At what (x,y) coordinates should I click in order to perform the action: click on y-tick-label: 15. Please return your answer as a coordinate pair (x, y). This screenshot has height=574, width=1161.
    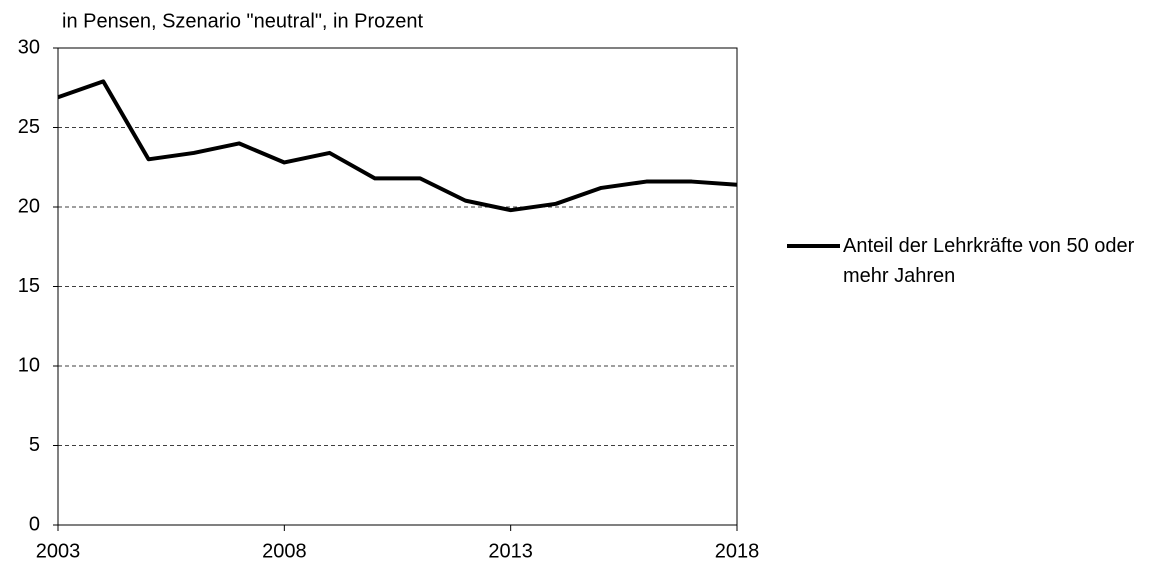
    Looking at the image, I should click on (29, 286).